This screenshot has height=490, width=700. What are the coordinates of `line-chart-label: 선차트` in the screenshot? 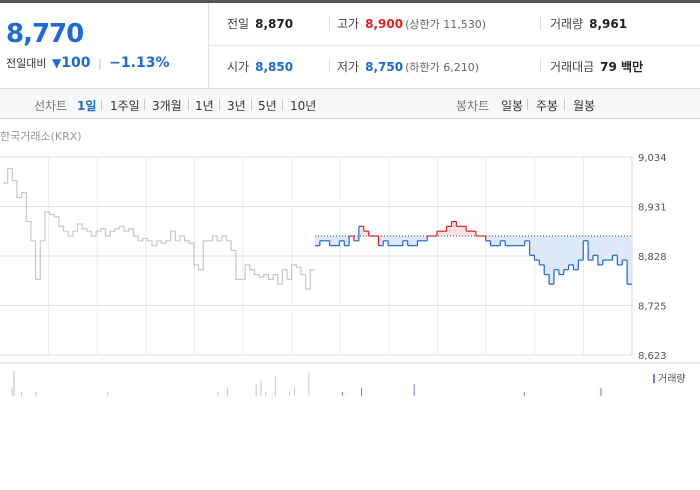 It's located at (51, 106).